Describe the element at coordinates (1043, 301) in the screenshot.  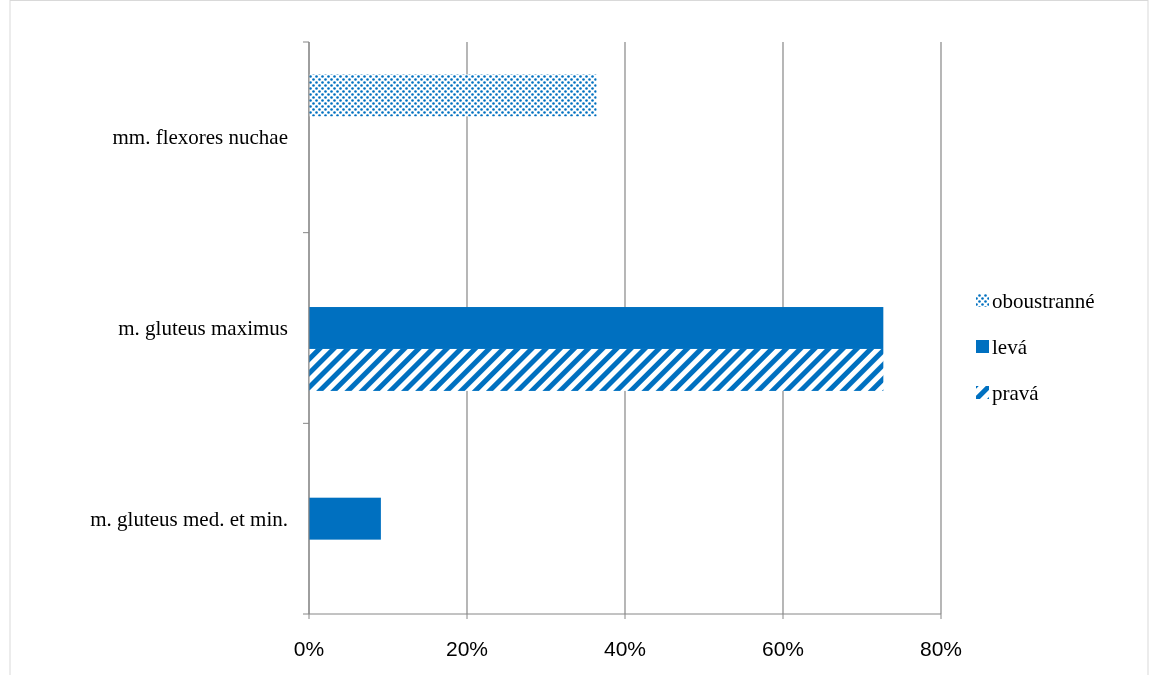
I see `legend-label: oboustranné` at that location.